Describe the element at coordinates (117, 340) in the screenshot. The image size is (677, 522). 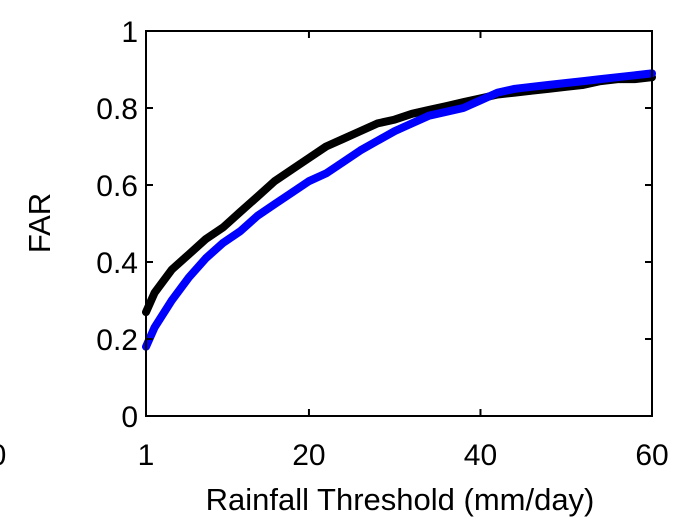
I see `y-tick-label: 0.2` at that location.